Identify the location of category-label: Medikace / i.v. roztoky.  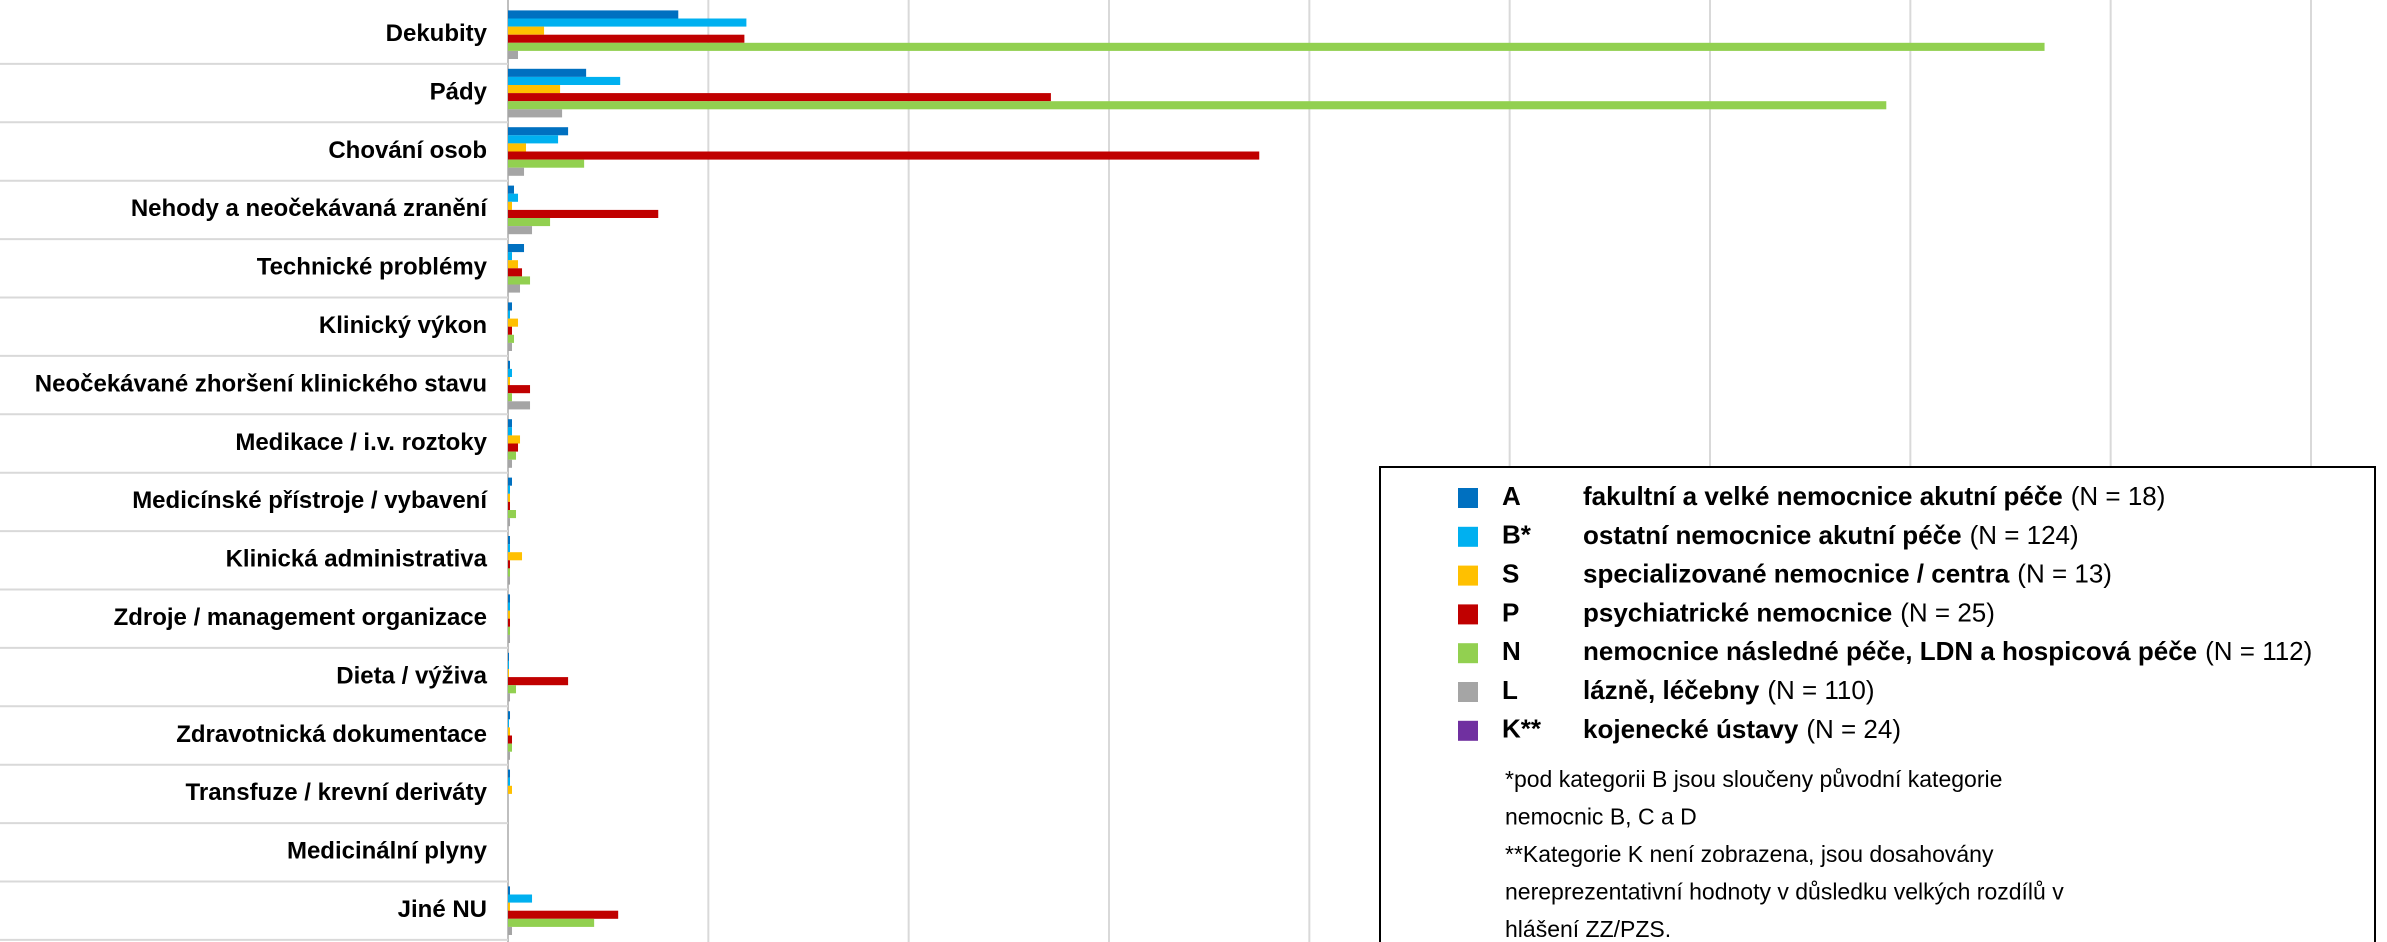
(361, 442).